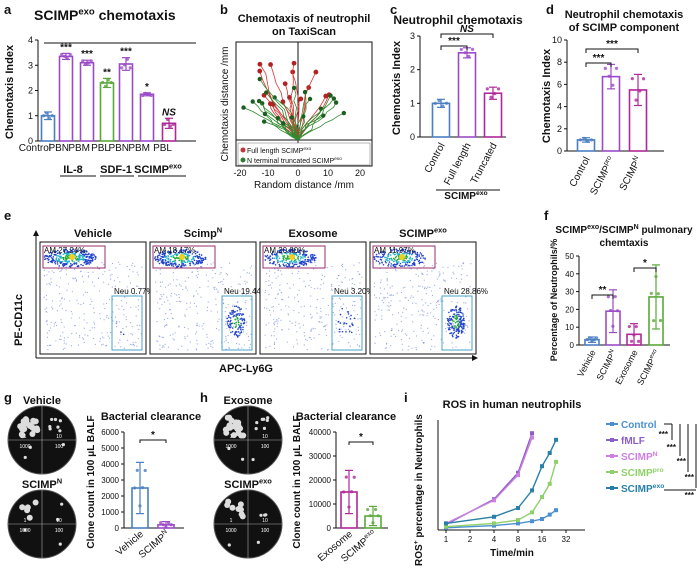  Describe the element at coordinates (559, 84) in the screenshot. I see `y-tick-label: 6` at that location.